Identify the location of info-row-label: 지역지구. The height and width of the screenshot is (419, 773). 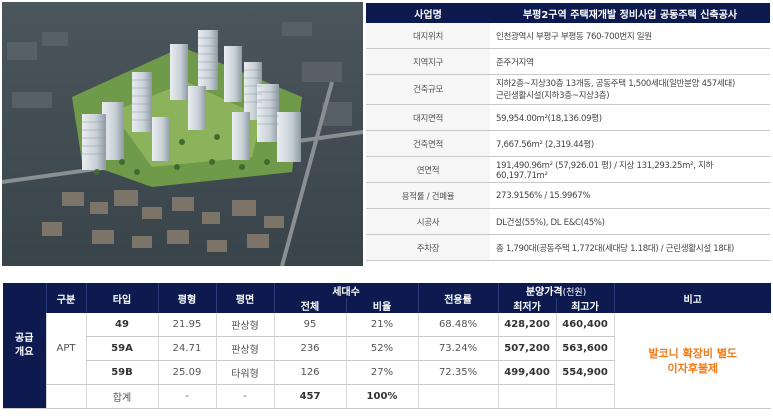
(428, 61).